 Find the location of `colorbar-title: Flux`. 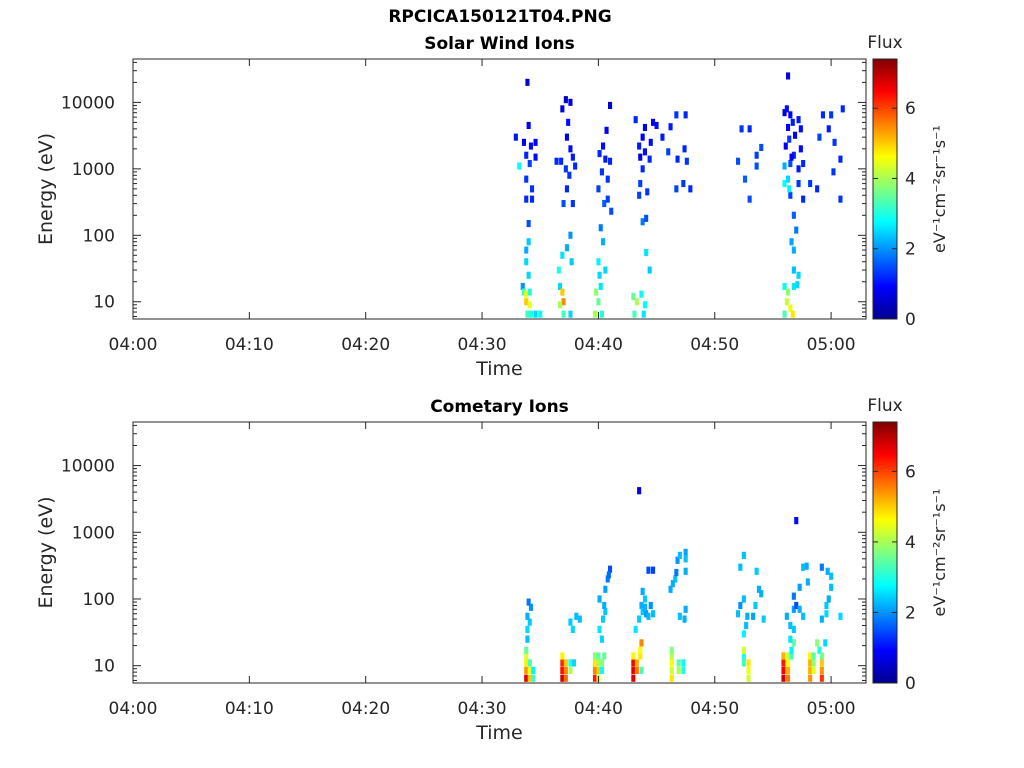

colorbar-title: Flux is located at coordinates (884, 406).